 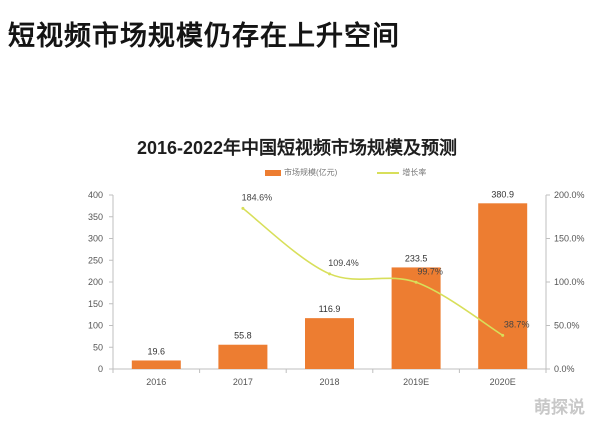 I want to click on growth-rate-label: 99.7%, so click(x=430, y=271).